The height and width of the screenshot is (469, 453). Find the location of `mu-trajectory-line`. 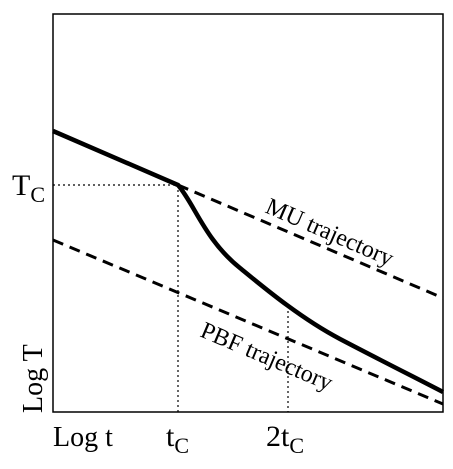

mu-trajectory-line is located at coordinates (310, 241).